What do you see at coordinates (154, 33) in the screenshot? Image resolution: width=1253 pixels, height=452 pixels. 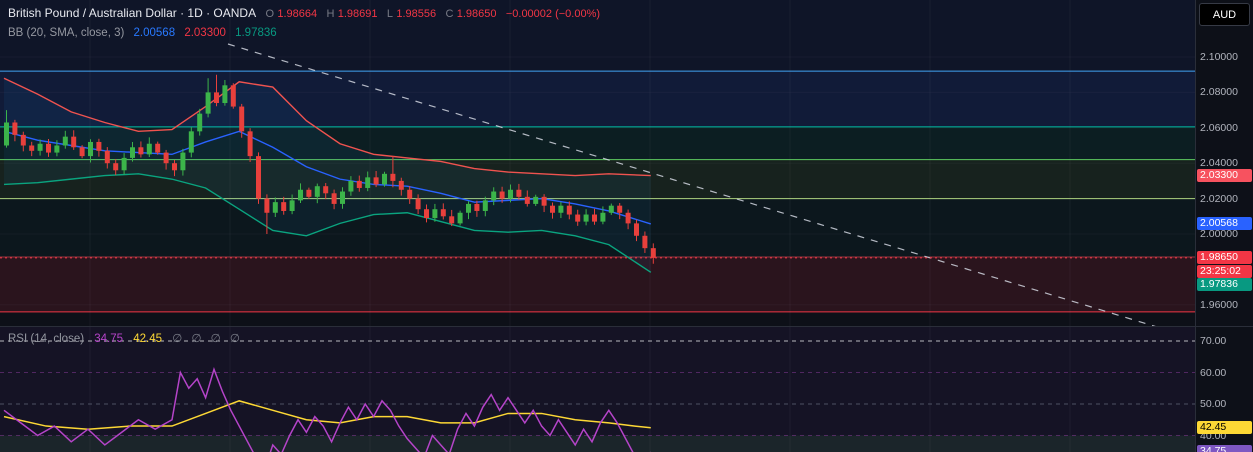 I see `bb-basis-value: 2.00568` at bounding box center [154, 33].